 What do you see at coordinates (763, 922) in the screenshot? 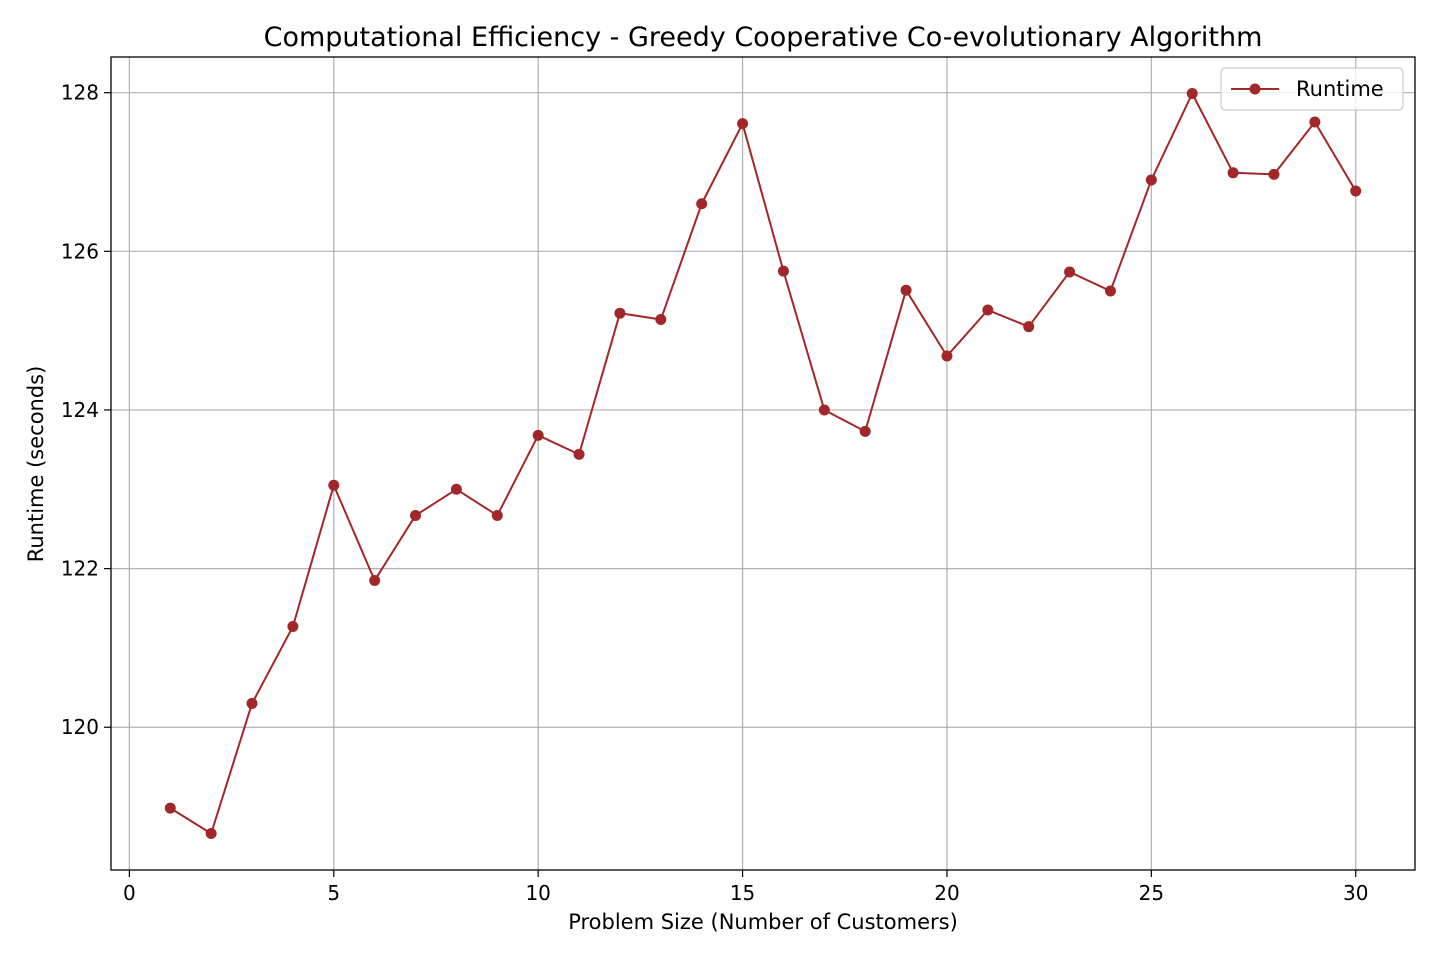
I see `x-axis-label: Problem Size (Number of Customers)` at bounding box center [763, 922].